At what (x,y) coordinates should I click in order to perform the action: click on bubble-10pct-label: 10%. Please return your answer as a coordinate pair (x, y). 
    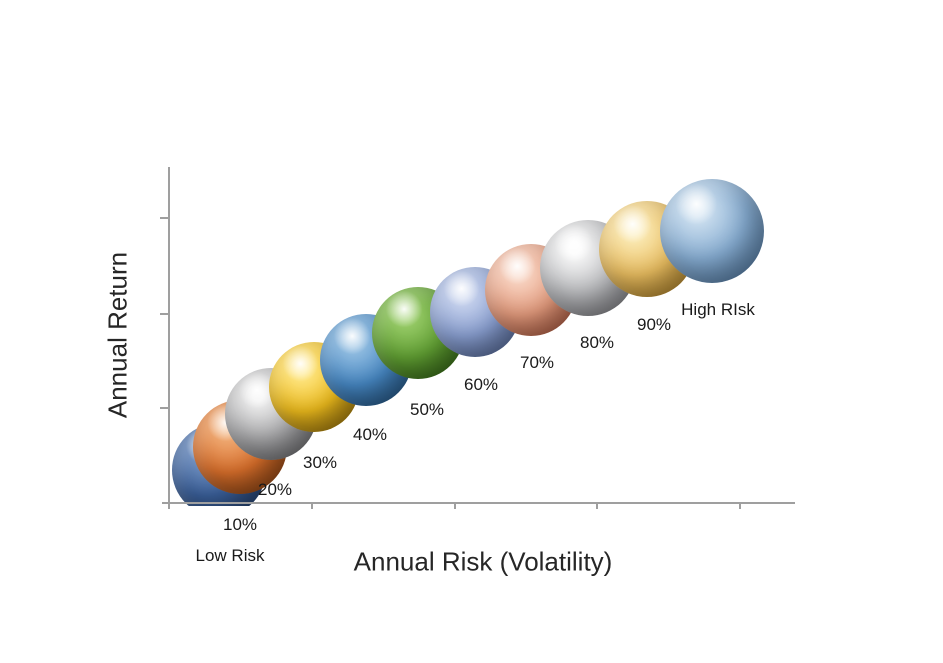
    Looking at the image, I should click on (240, 524).